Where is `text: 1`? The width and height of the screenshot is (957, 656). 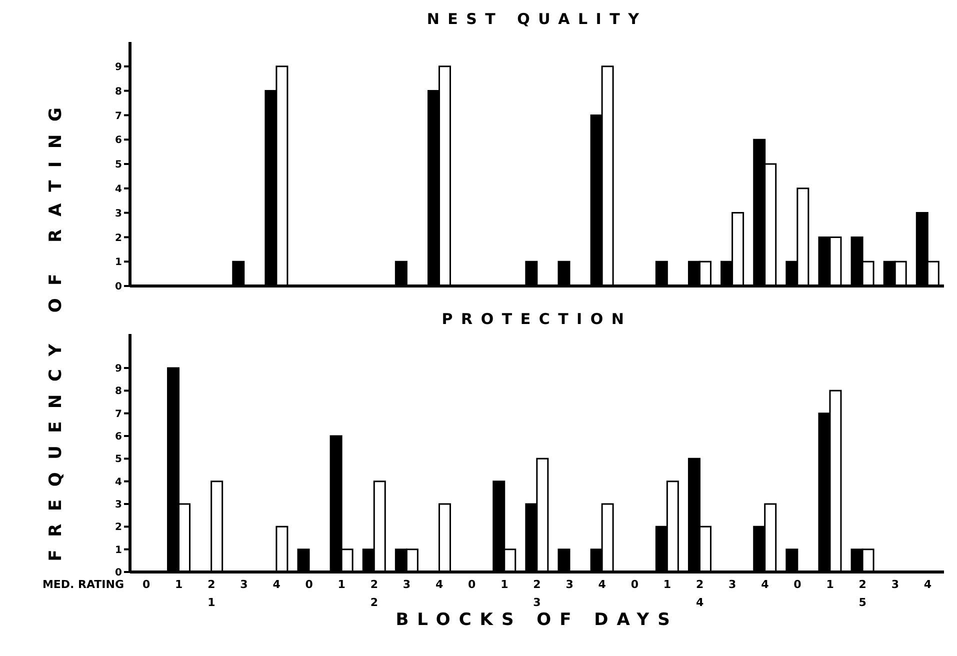
text: 1 is located at coordinates (211, 602).